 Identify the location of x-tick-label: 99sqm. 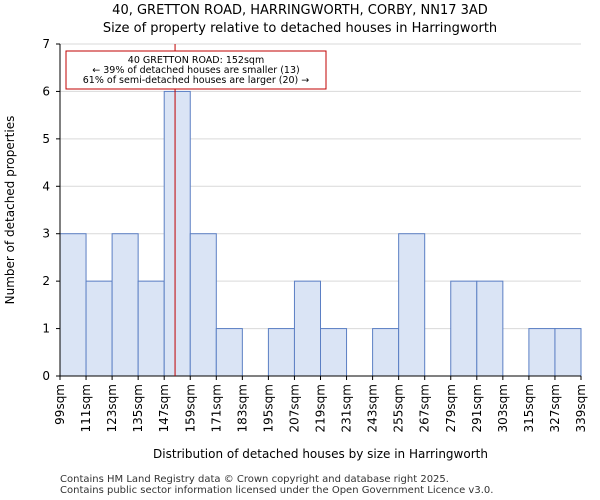
(60, 404).